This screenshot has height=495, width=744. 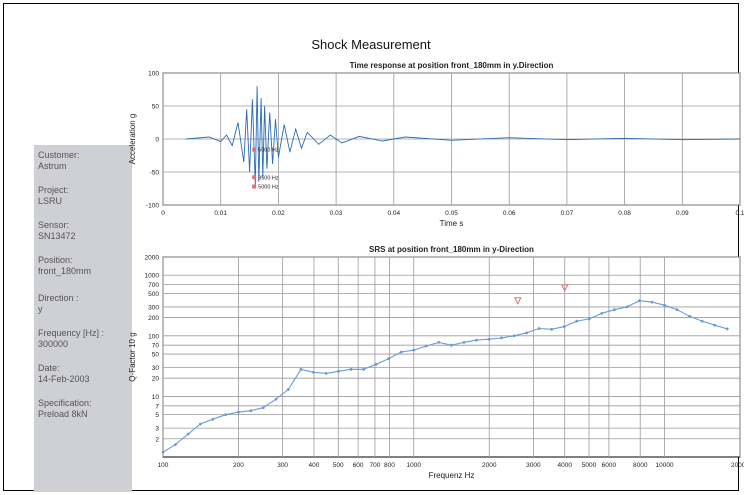 What do you see at coordinates (157, 415) in the screenshot?
I see `y-tick-label: 5` at bounding box center [157, 415].